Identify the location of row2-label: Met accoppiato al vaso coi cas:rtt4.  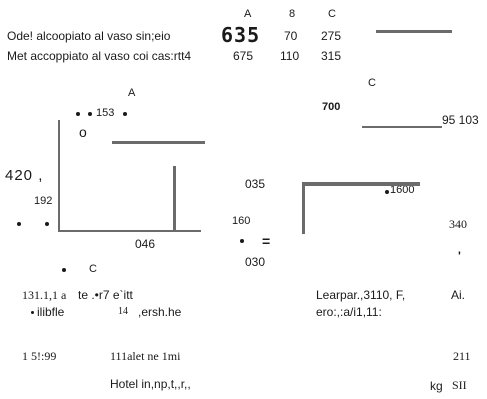
(99, 56).